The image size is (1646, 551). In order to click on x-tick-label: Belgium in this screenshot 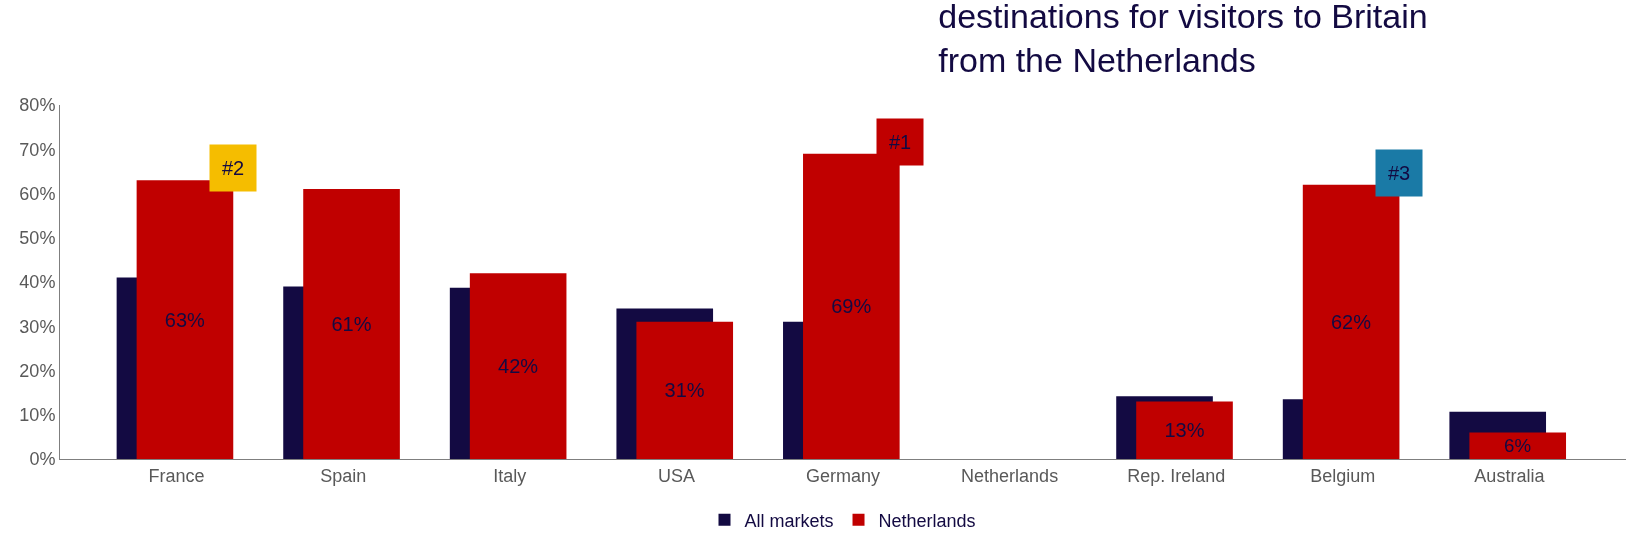, I will do `click(1343, 475)`.